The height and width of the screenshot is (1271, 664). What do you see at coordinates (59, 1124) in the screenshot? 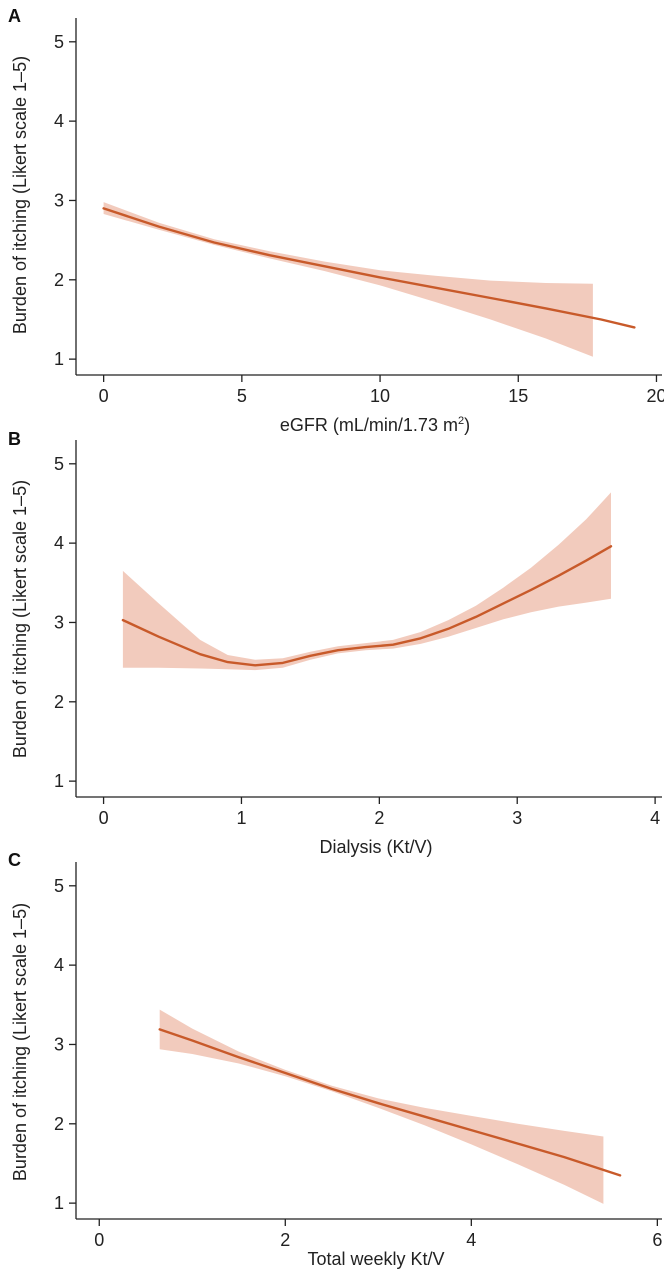
I see `panel-c-y-tick-label-2: 2` at bounding box center [59, 1124].